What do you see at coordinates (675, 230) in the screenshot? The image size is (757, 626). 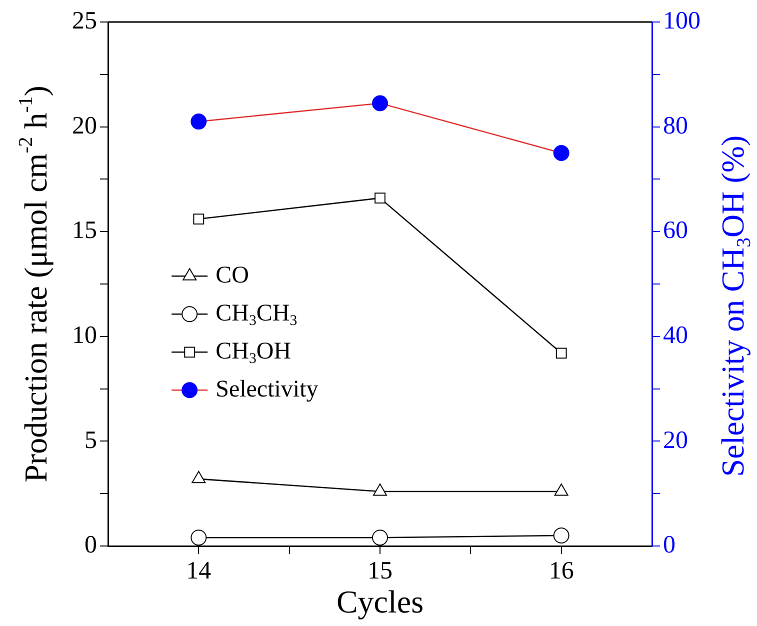 I see `y2-tick-label: 60` at bounding box center [675, 230].